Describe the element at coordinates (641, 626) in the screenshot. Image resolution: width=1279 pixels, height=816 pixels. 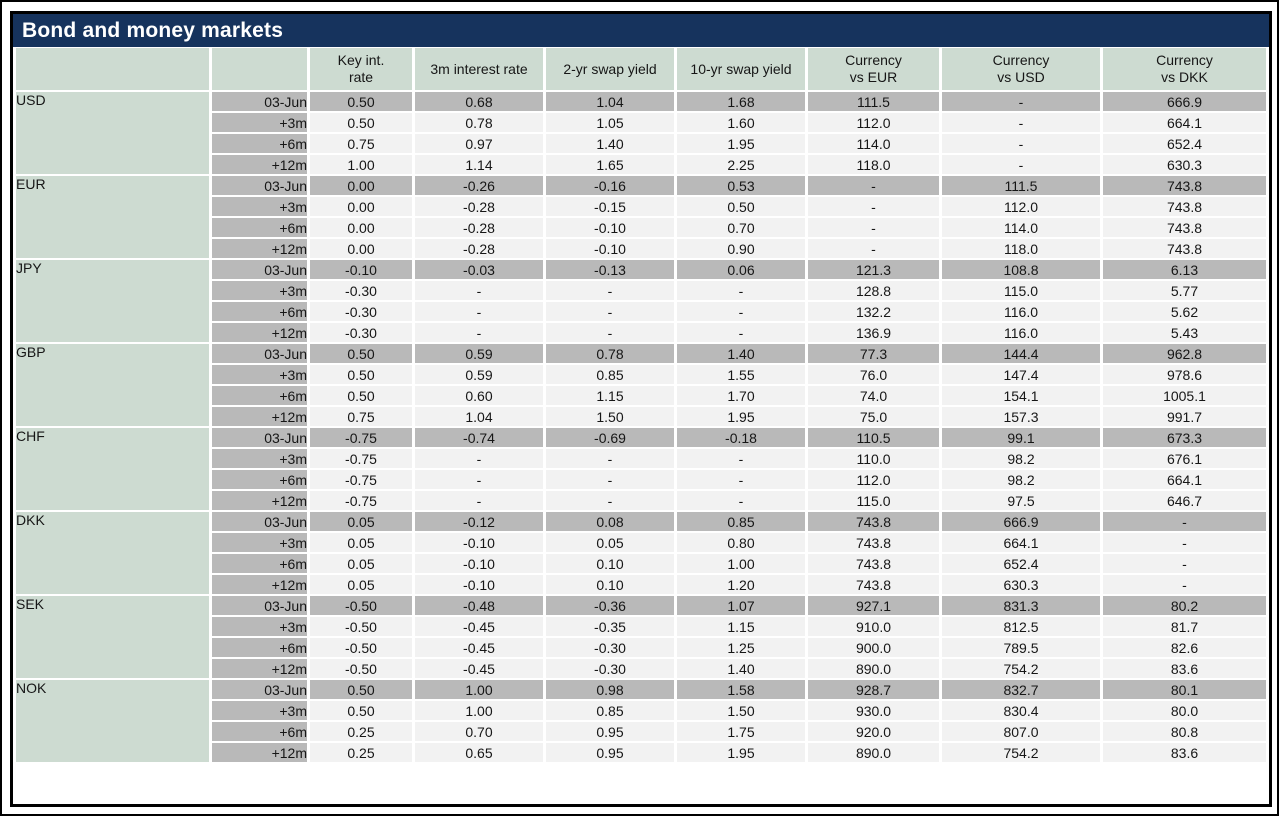
I see `table-row: +3m -0.50 -0.45 -0.35 1.15 910.0 812.5 81.7` at that location.